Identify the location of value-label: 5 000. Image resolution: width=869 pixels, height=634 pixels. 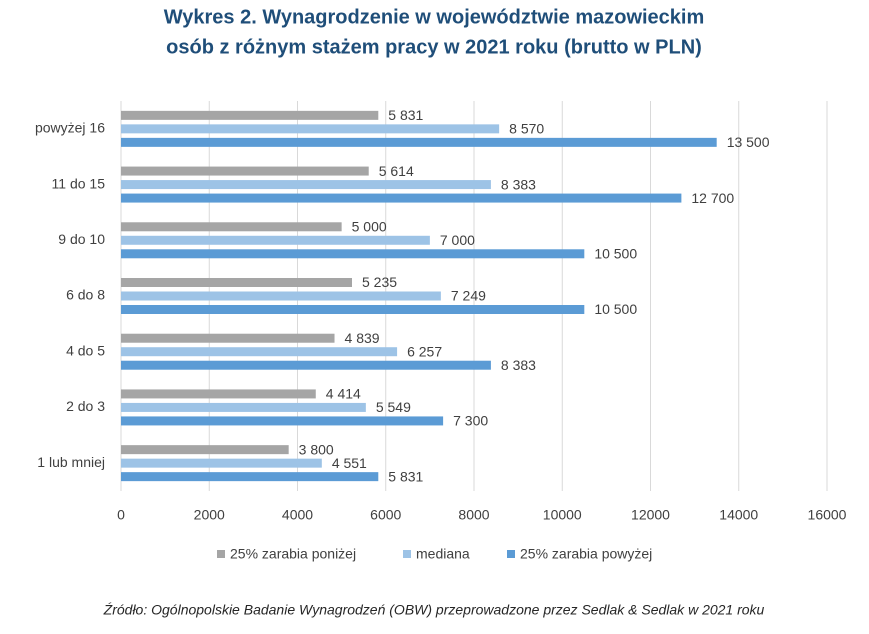
(369, 226).